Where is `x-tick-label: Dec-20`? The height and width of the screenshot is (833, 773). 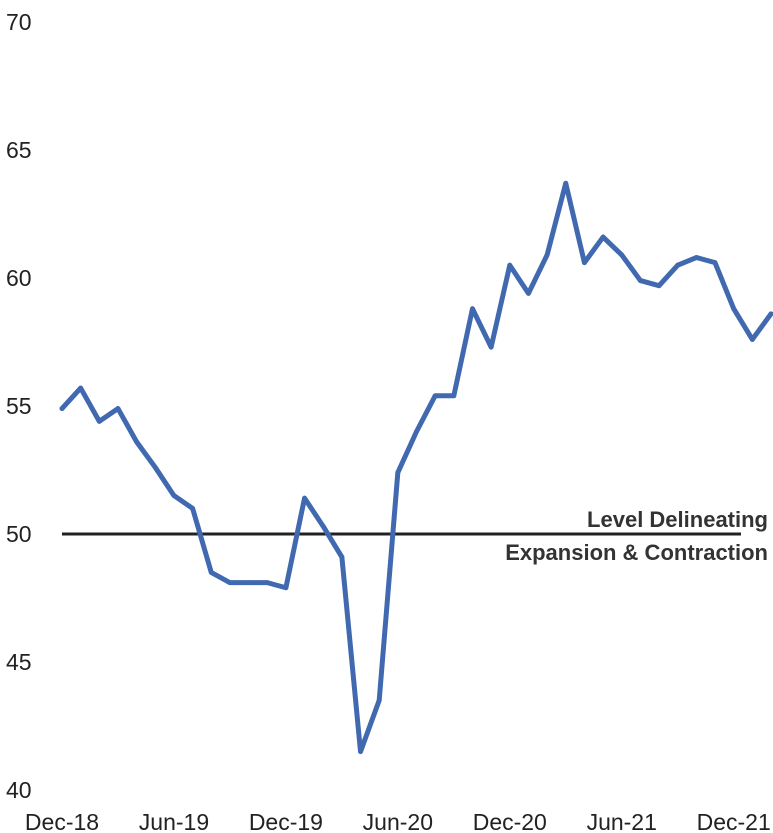 x-tick-label: Dec-20 is located at coordinates (510, 821).